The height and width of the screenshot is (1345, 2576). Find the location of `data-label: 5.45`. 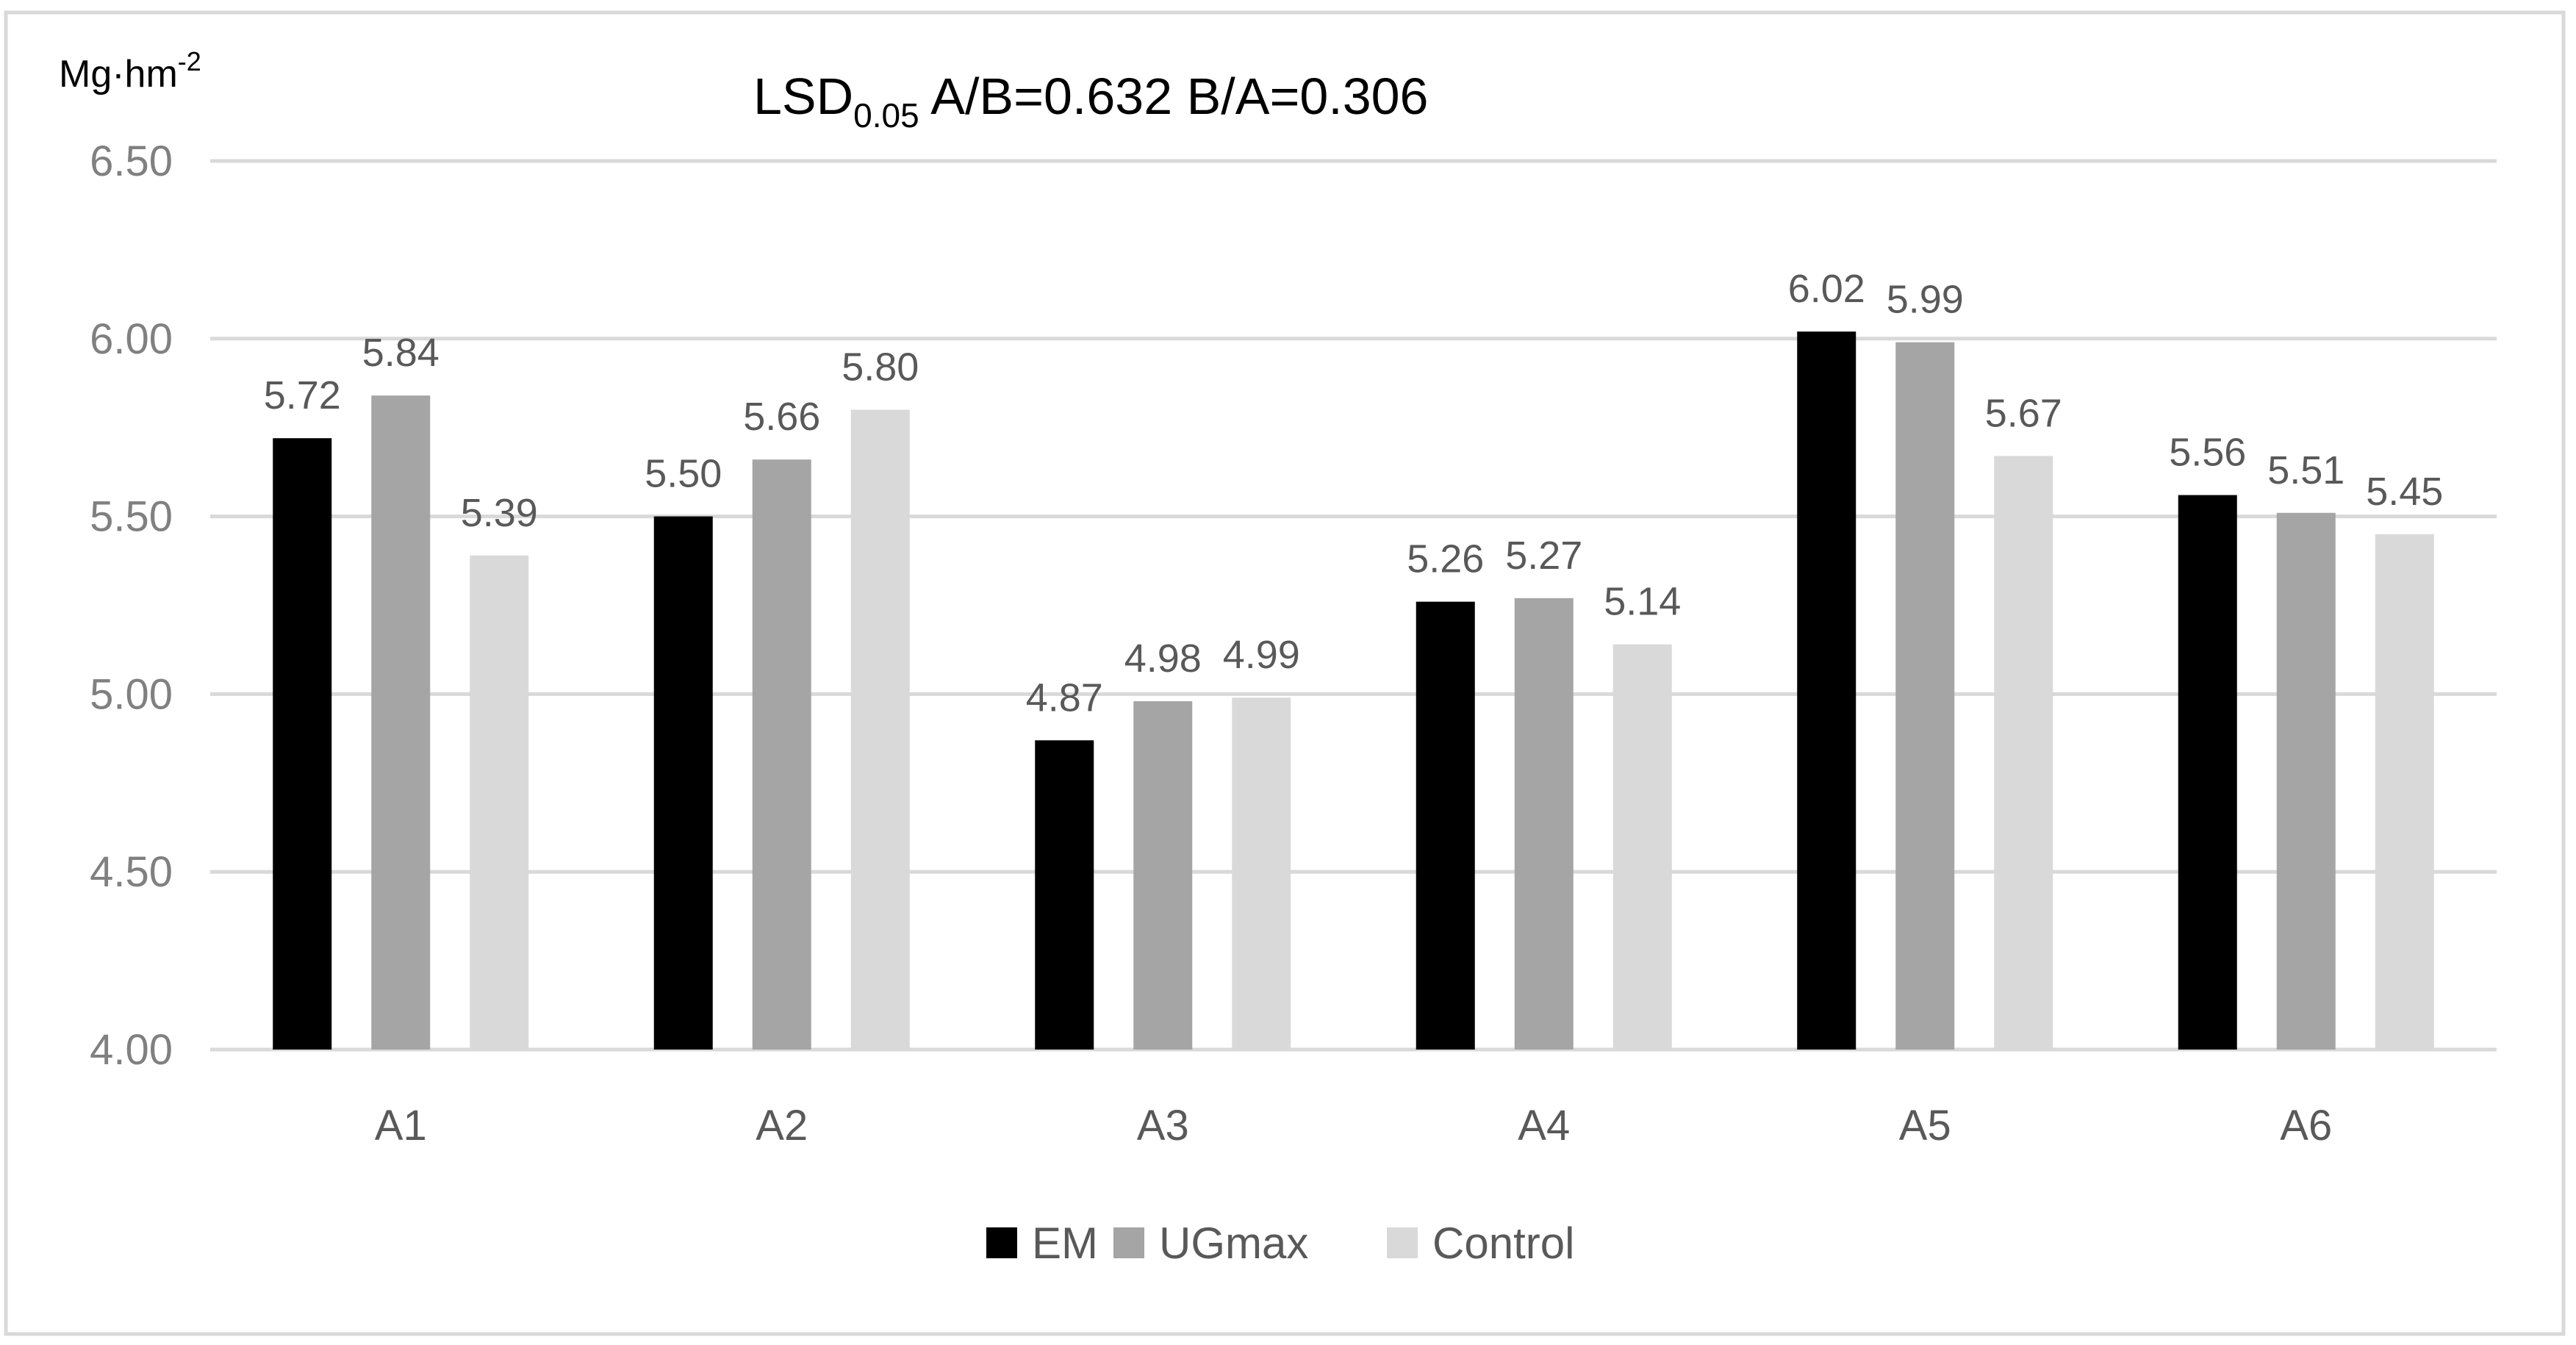

data-label: 5.45 is located at coordinates (2404, 492).